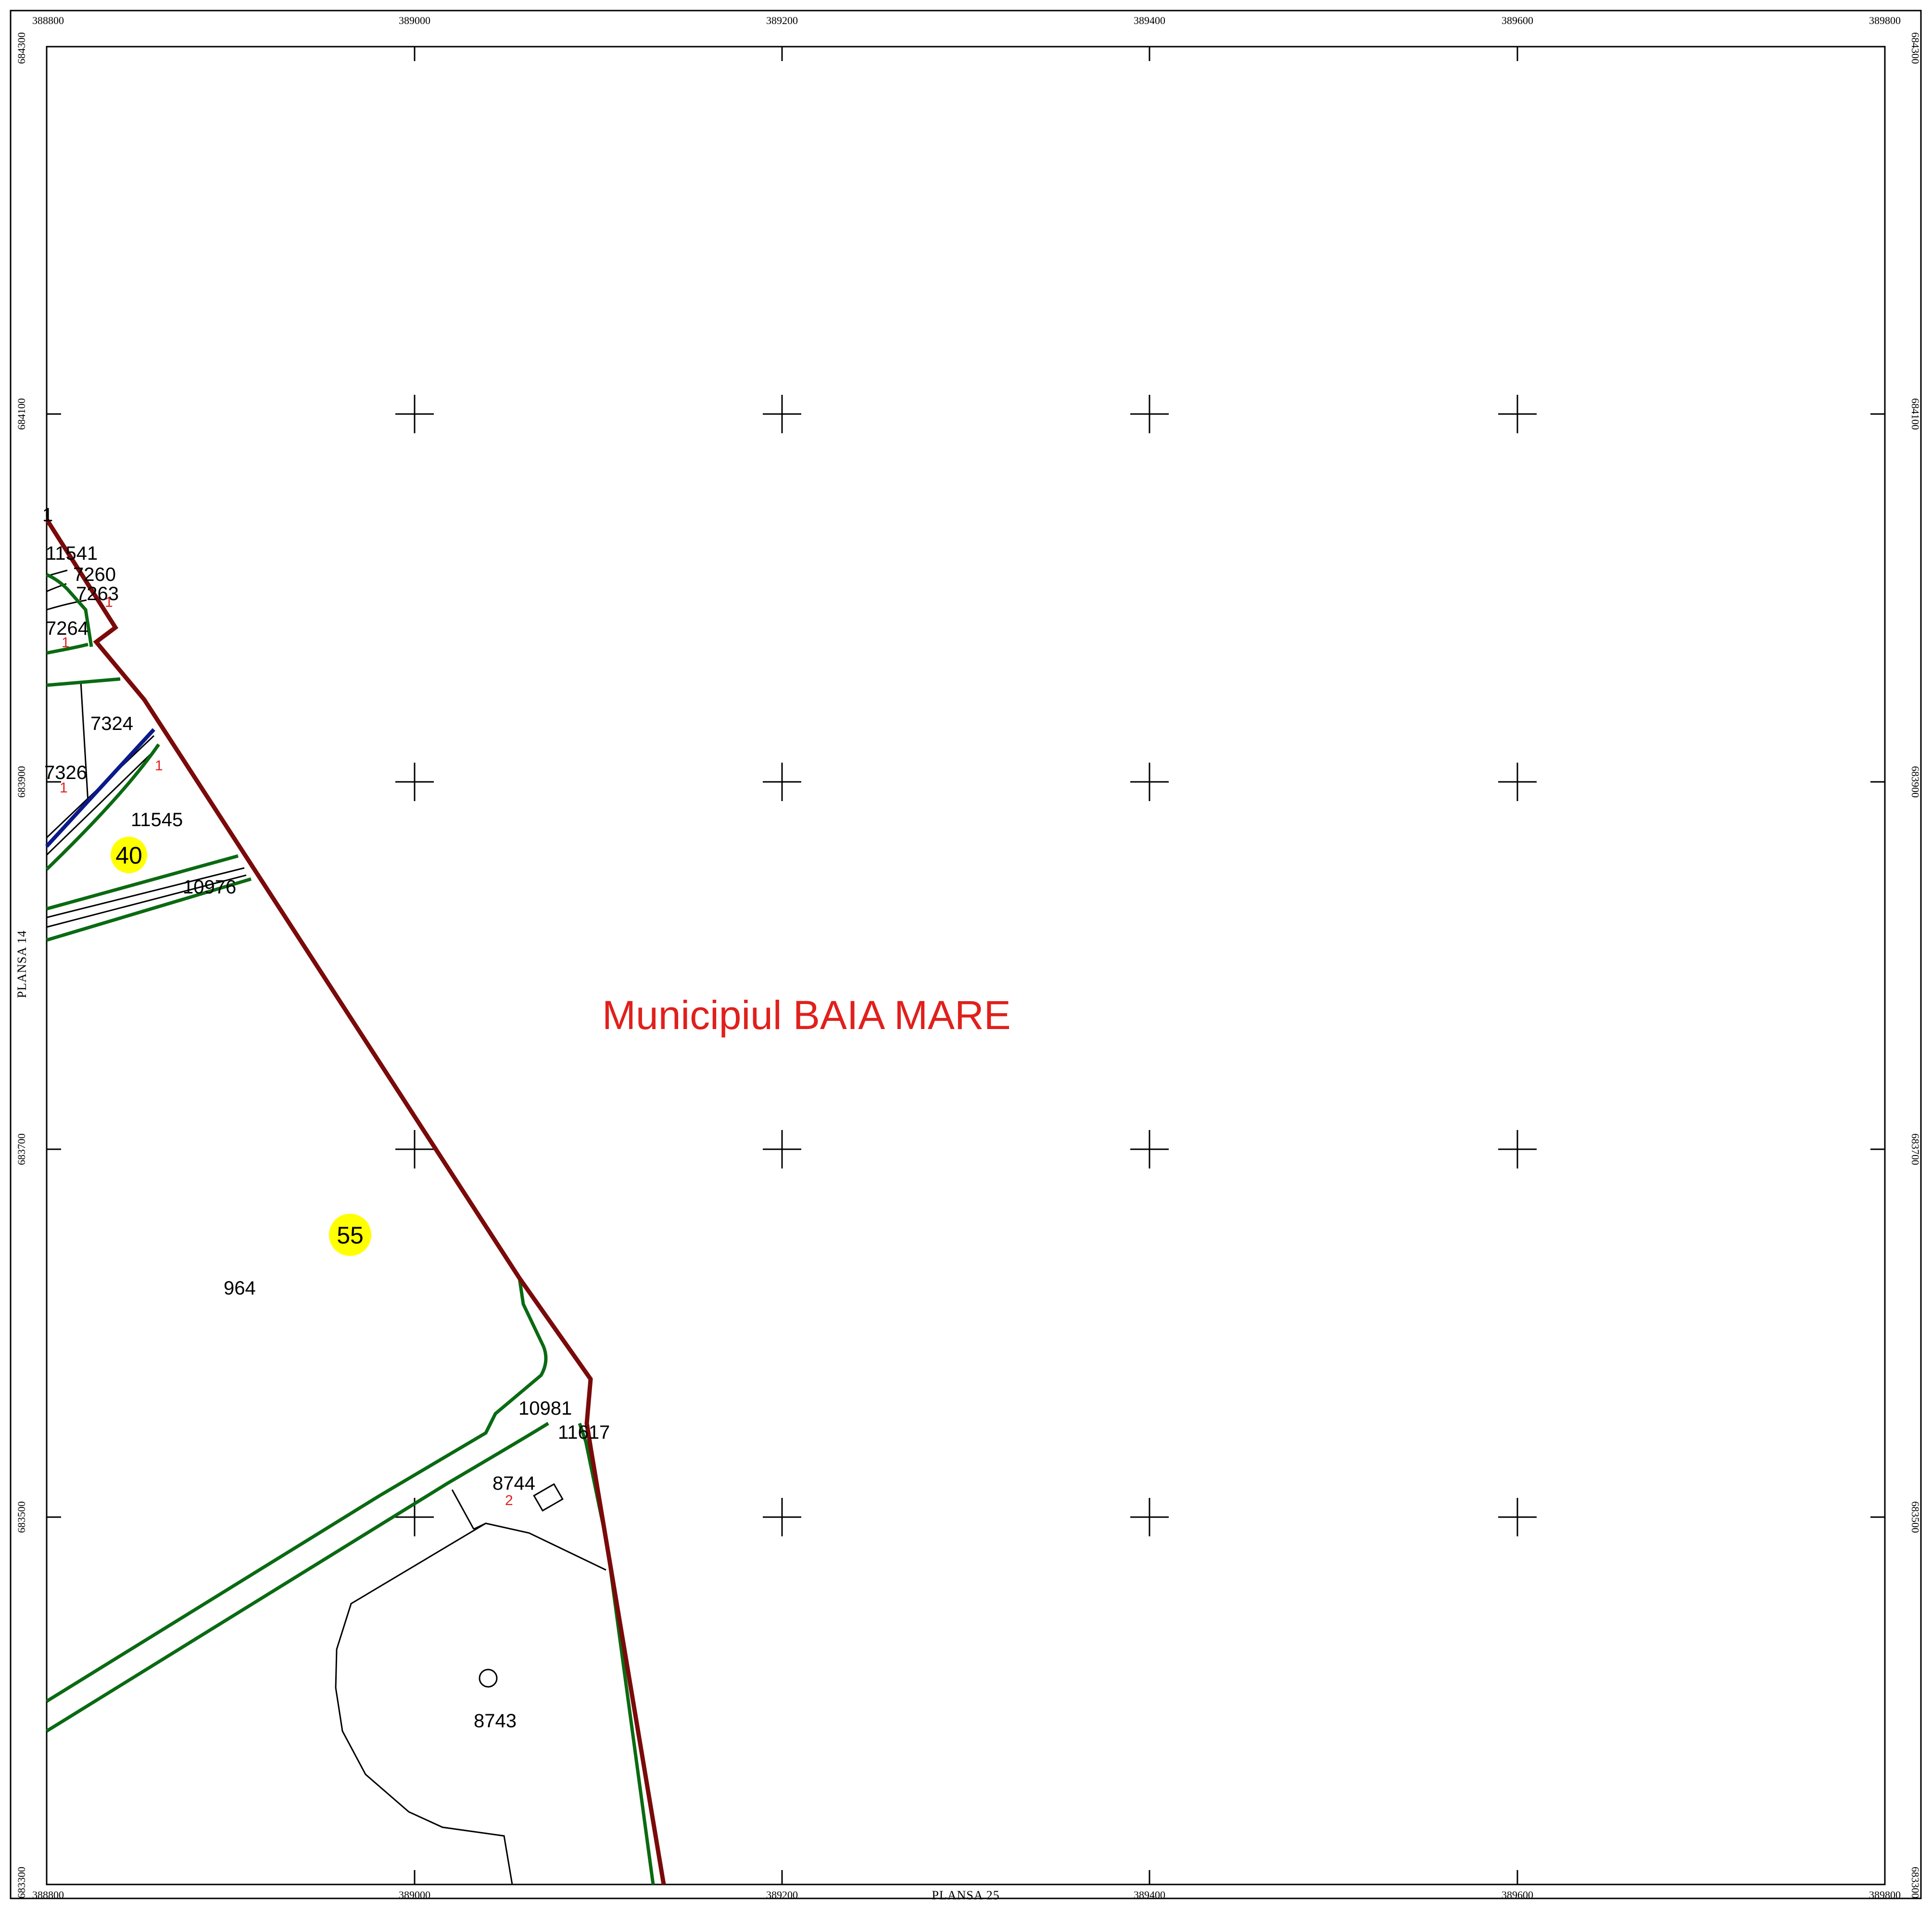 The width and height of the screenshot is (1932, 1909). Describe the element at coordinates (496, 1721) in the screenshot. I see `parcel-label-8743: 8743` at that location.